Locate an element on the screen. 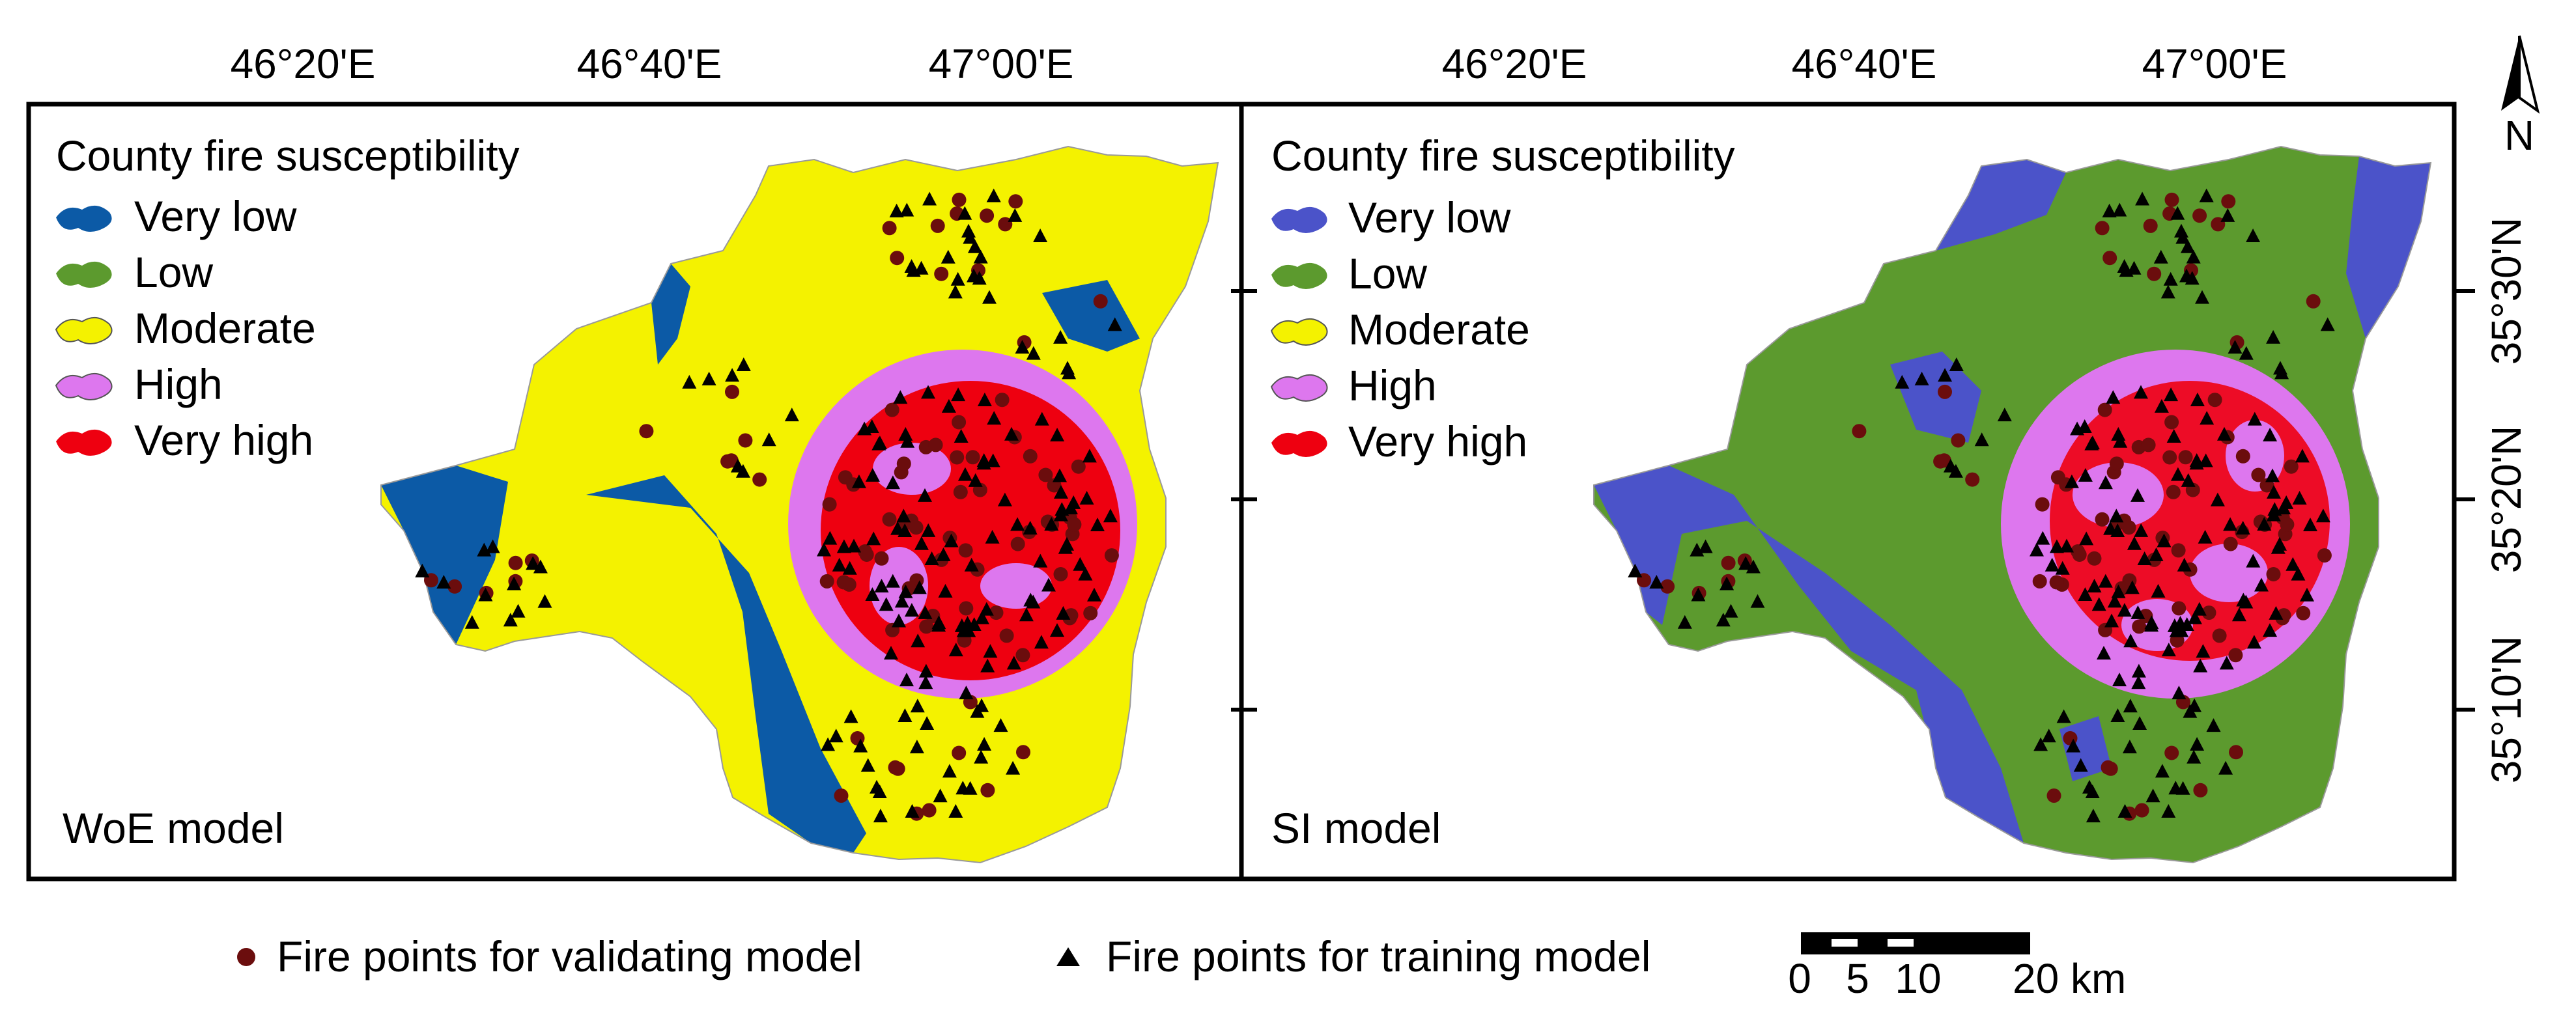  longitude-labels-right: 46°20'E 46°40'E 47°00'E is located at coordinates (1864, 63).